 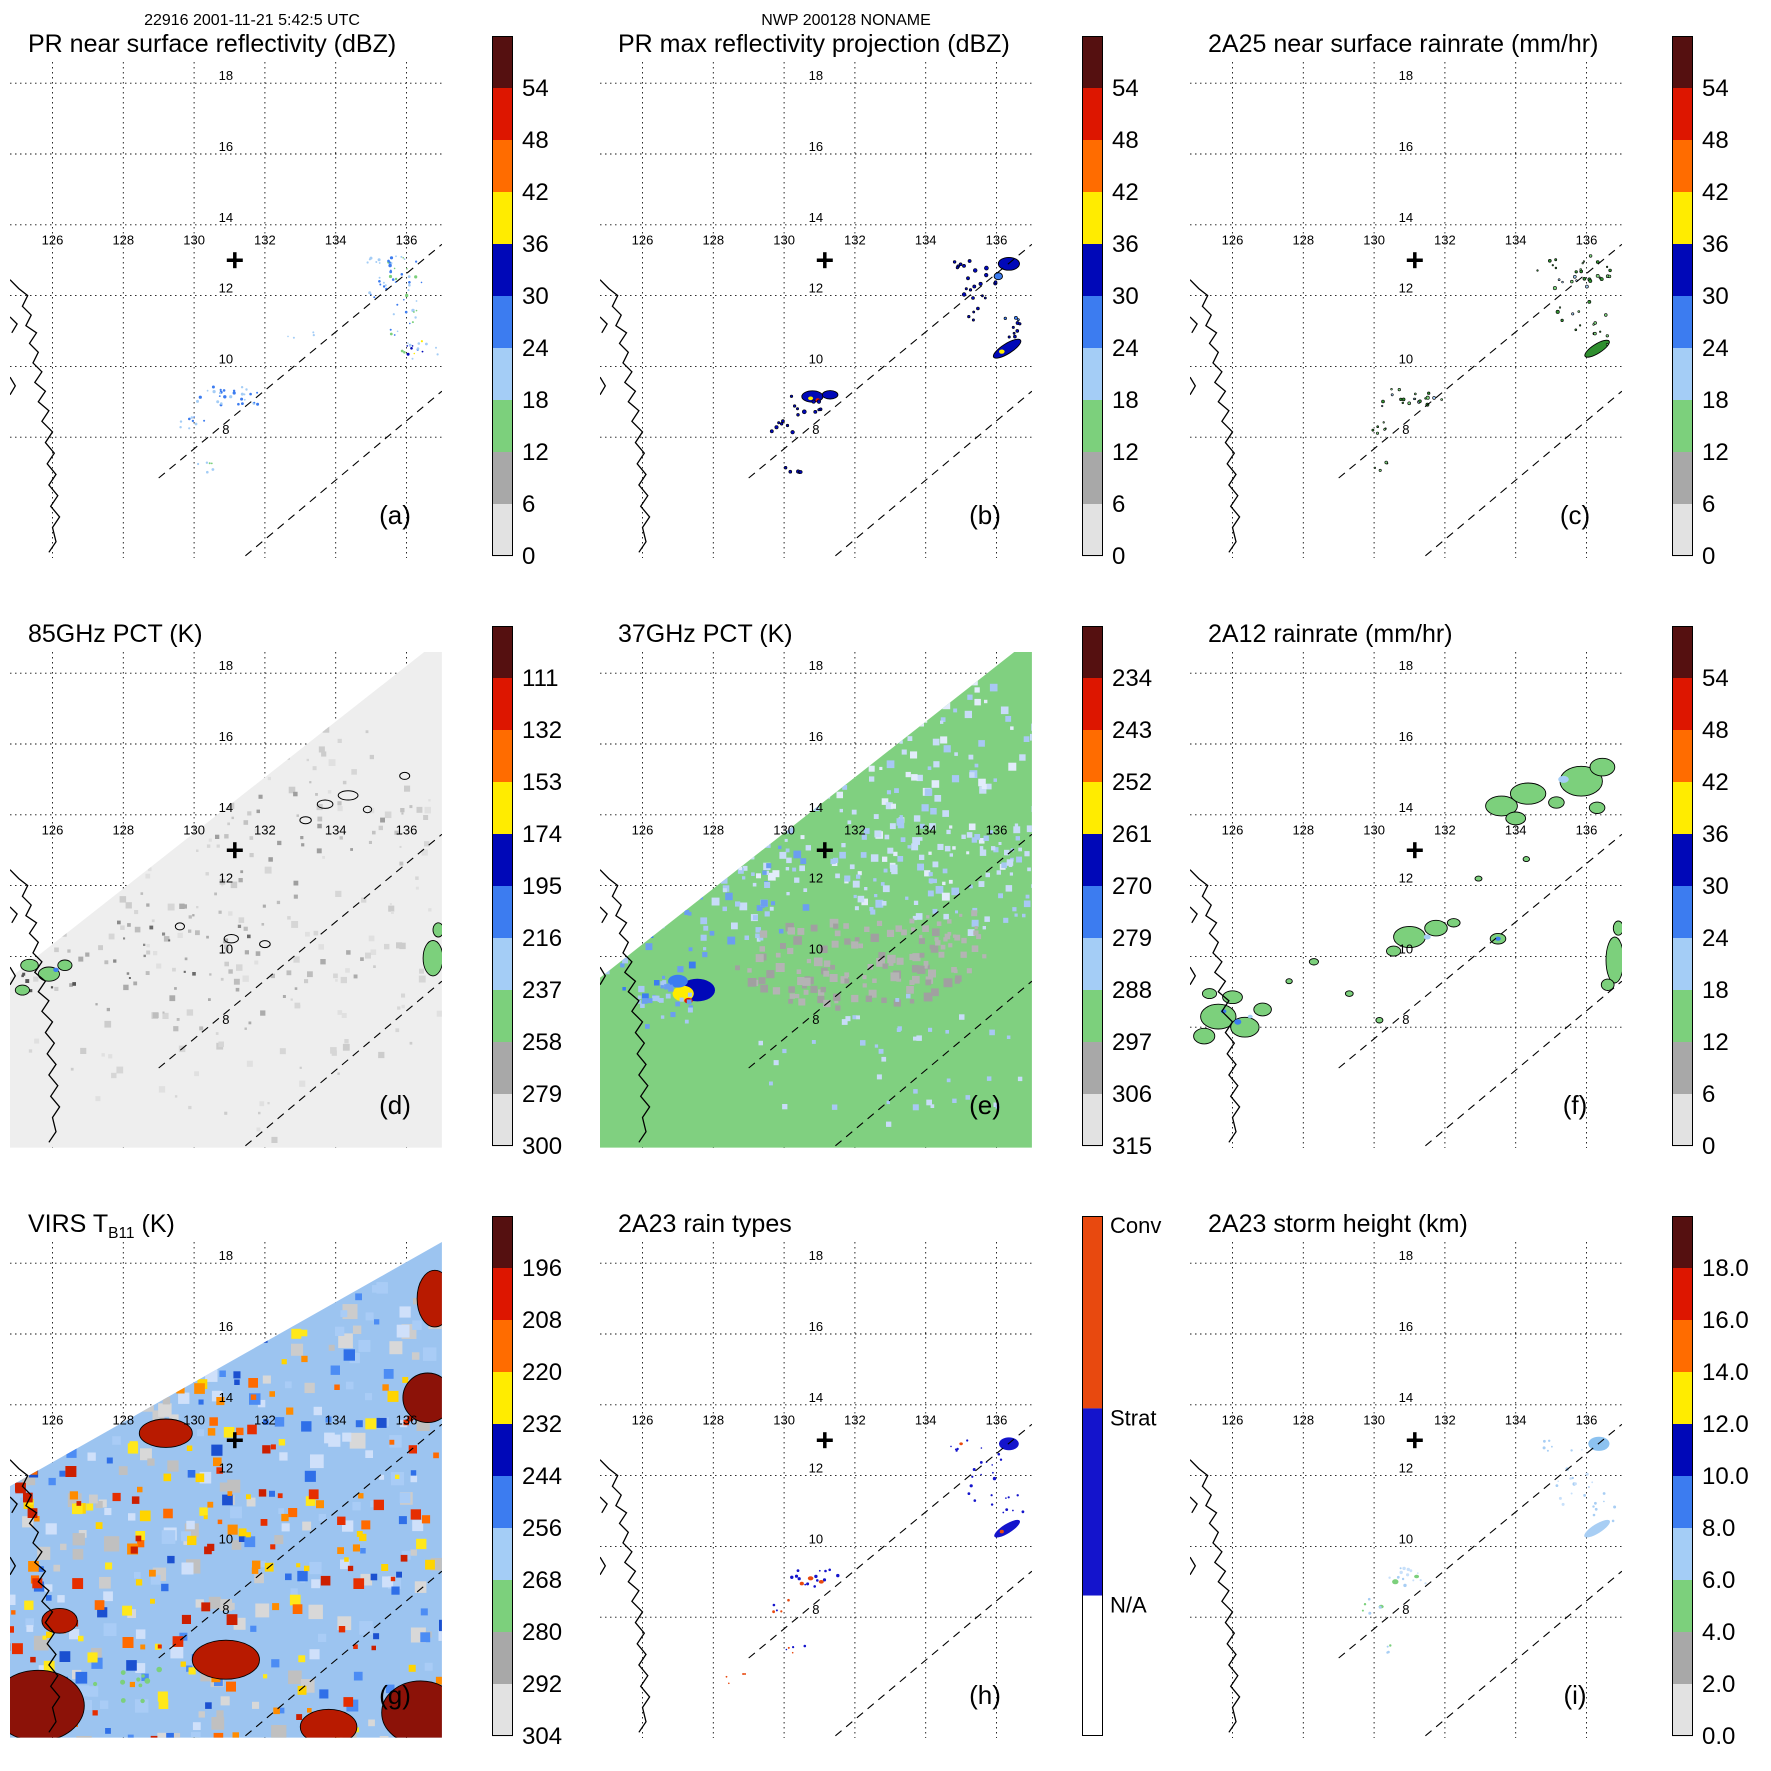 What do you see at coordinates (1128, 1605) in the screenshot?
I see `svg-text: N/A` at bounding box center [1128, 1605].